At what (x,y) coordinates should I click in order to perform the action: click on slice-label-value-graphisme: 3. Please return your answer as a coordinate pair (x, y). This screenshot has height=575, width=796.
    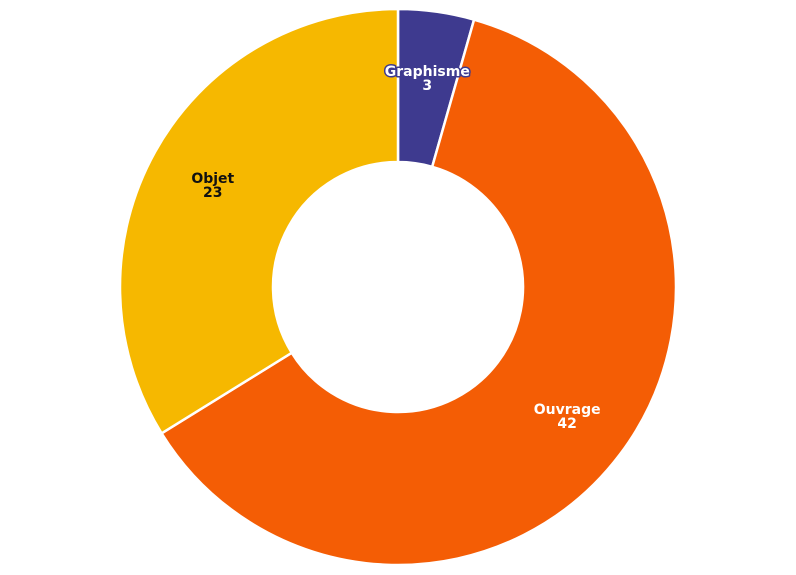
    Looking at the image, I should click on (427, 86).